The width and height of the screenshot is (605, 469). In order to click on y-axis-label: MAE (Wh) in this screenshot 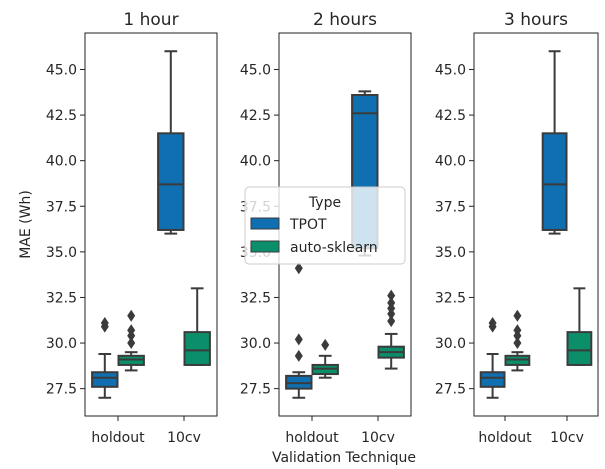, I will do `click(26, 224)`.